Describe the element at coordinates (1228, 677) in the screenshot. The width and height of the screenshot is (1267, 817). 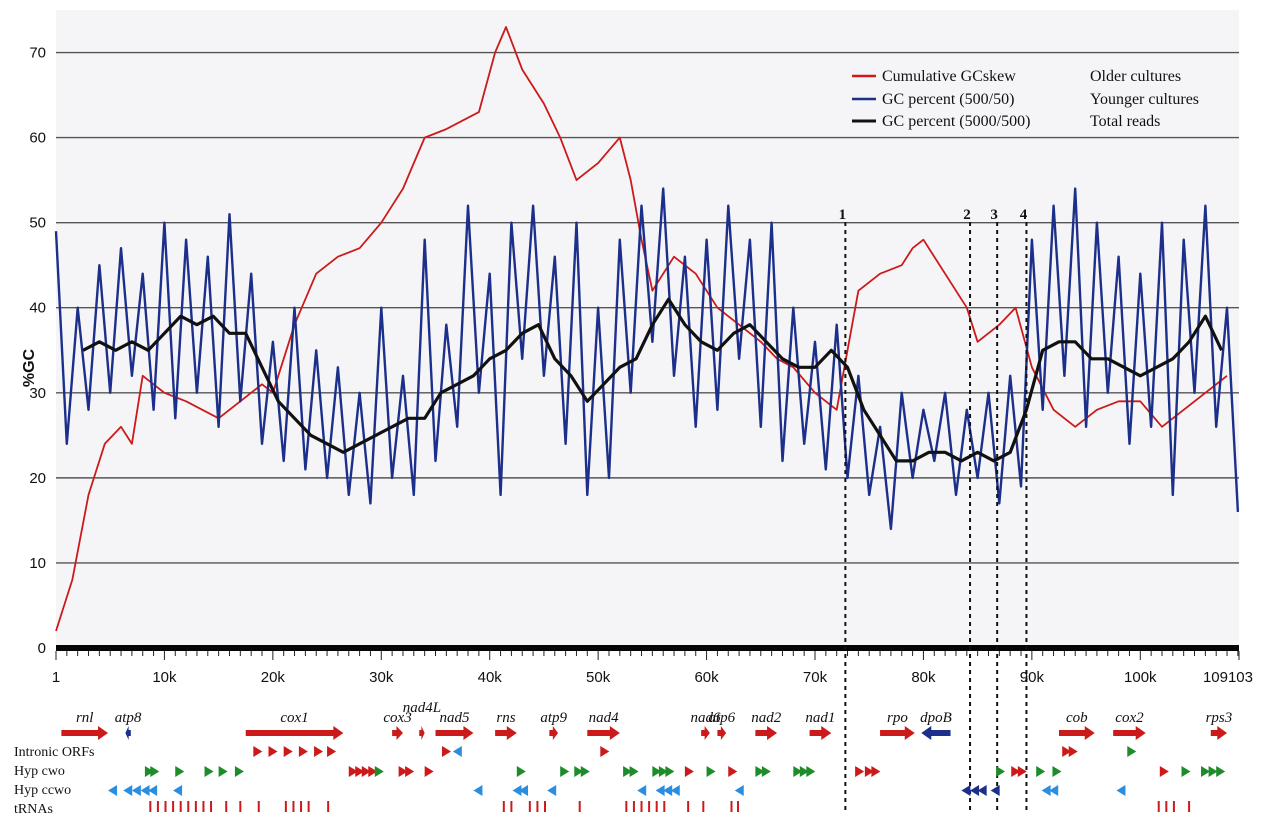
I see `x-tick-label: 109103` at that location.